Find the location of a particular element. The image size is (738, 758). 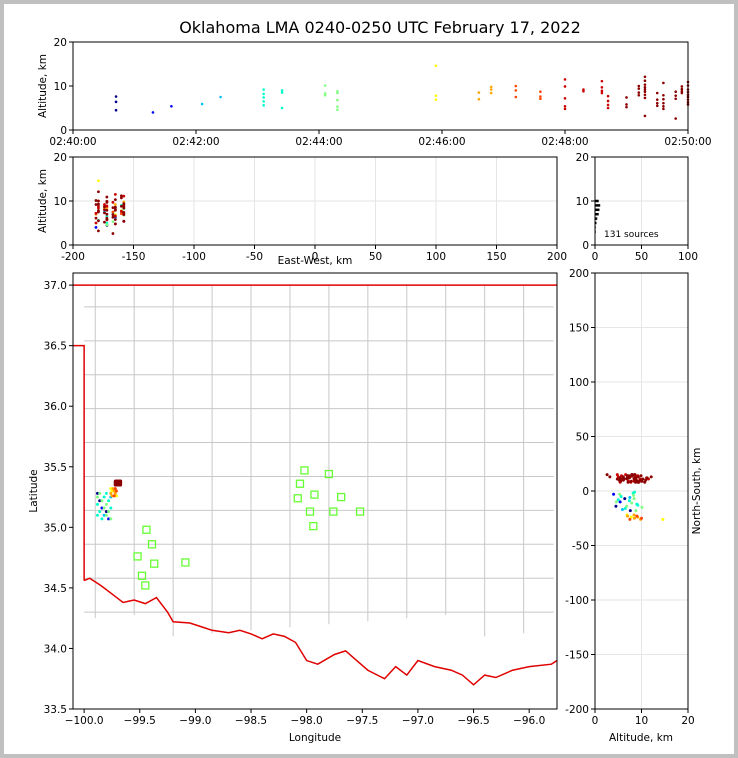

y-tick-label: -50 is located at coordinates (580, 547).